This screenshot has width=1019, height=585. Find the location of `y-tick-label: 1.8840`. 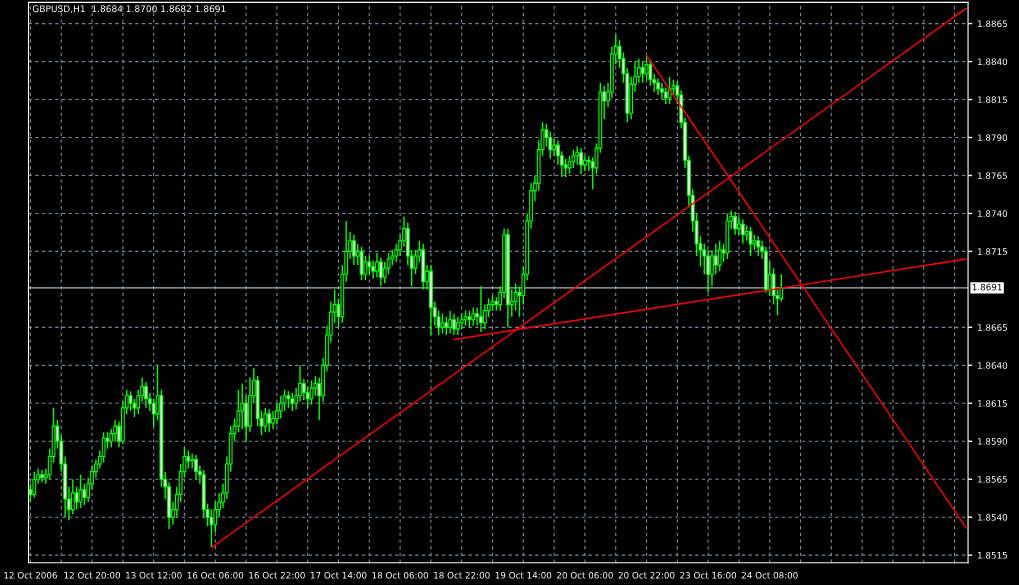

y-tick-label: 1.8840 is located at coordinates (993, 62).